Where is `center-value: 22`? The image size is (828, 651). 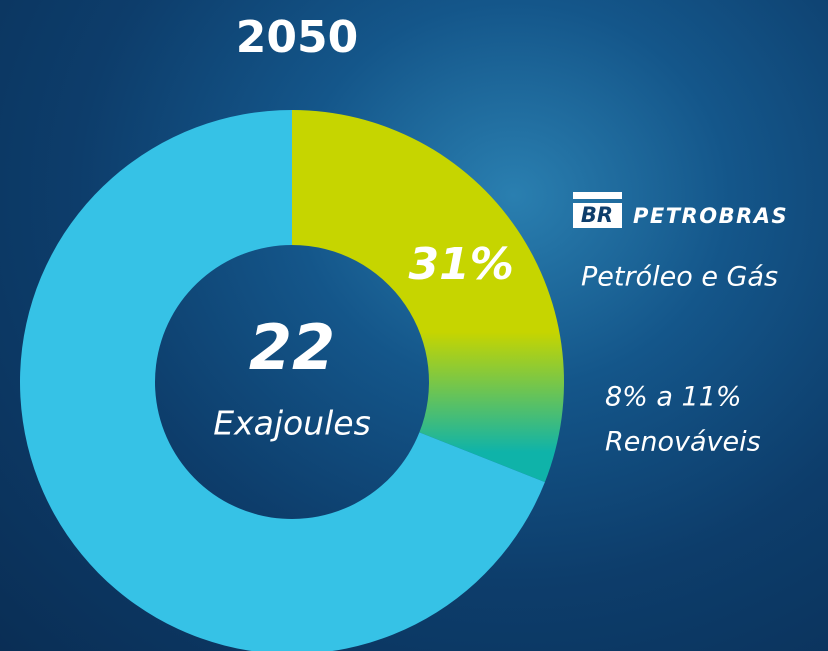 center-value: 22 is located at coordinates (292, 347).